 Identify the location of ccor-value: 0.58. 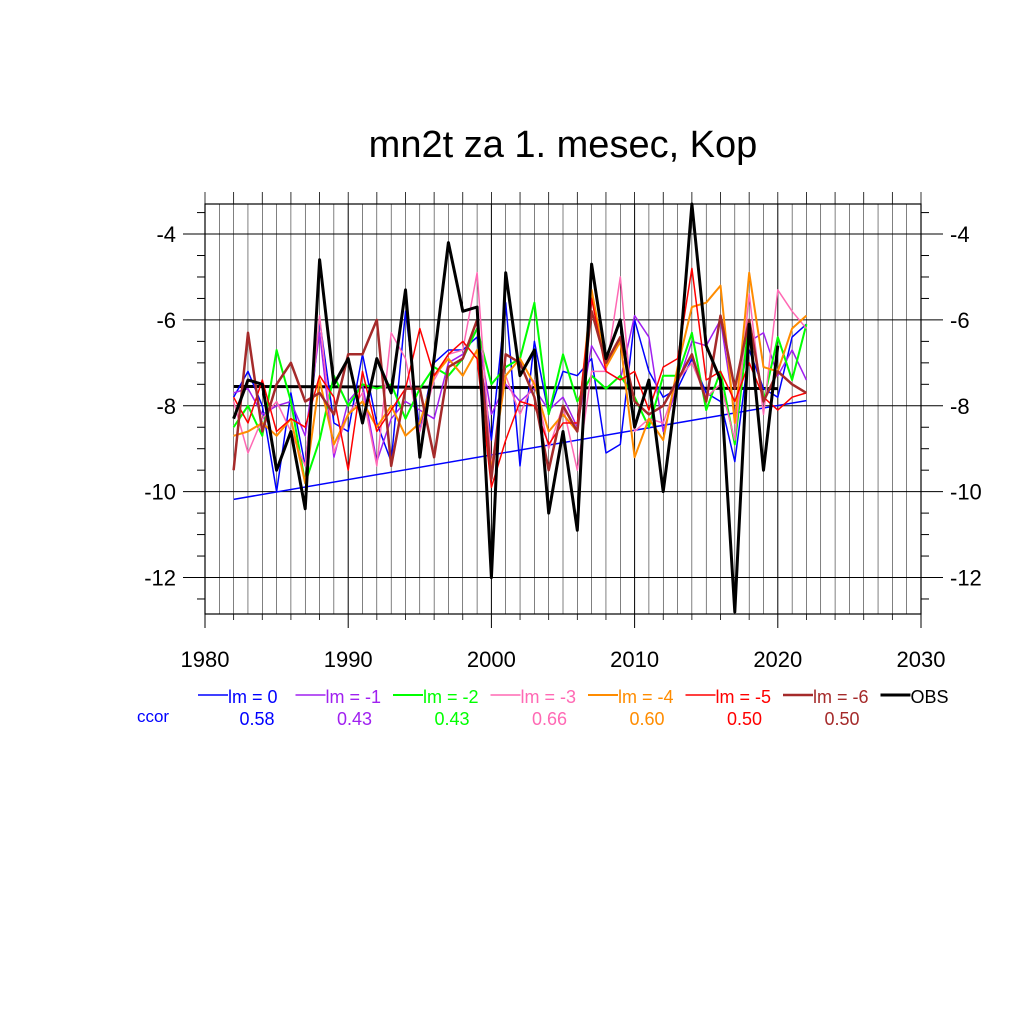
(256, 719).